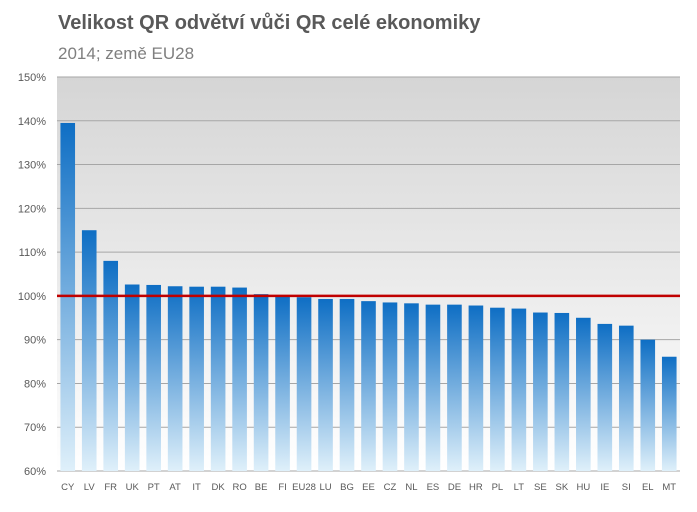 The width and height of the screenshot is (697, 512). Describe the element at coordinates (605, 397) in the screenshot. I see `bar-ie` at that location.